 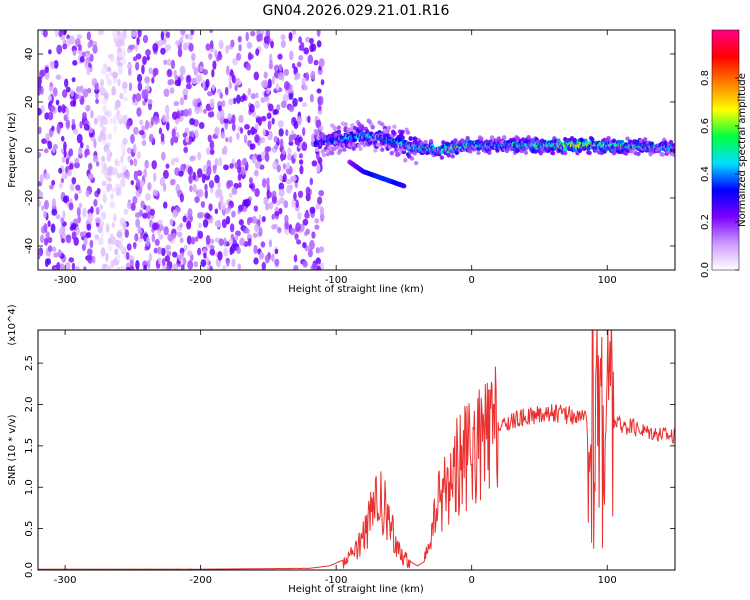 I want to click on heatmap-branch-cell, so click(x=404, y=186).